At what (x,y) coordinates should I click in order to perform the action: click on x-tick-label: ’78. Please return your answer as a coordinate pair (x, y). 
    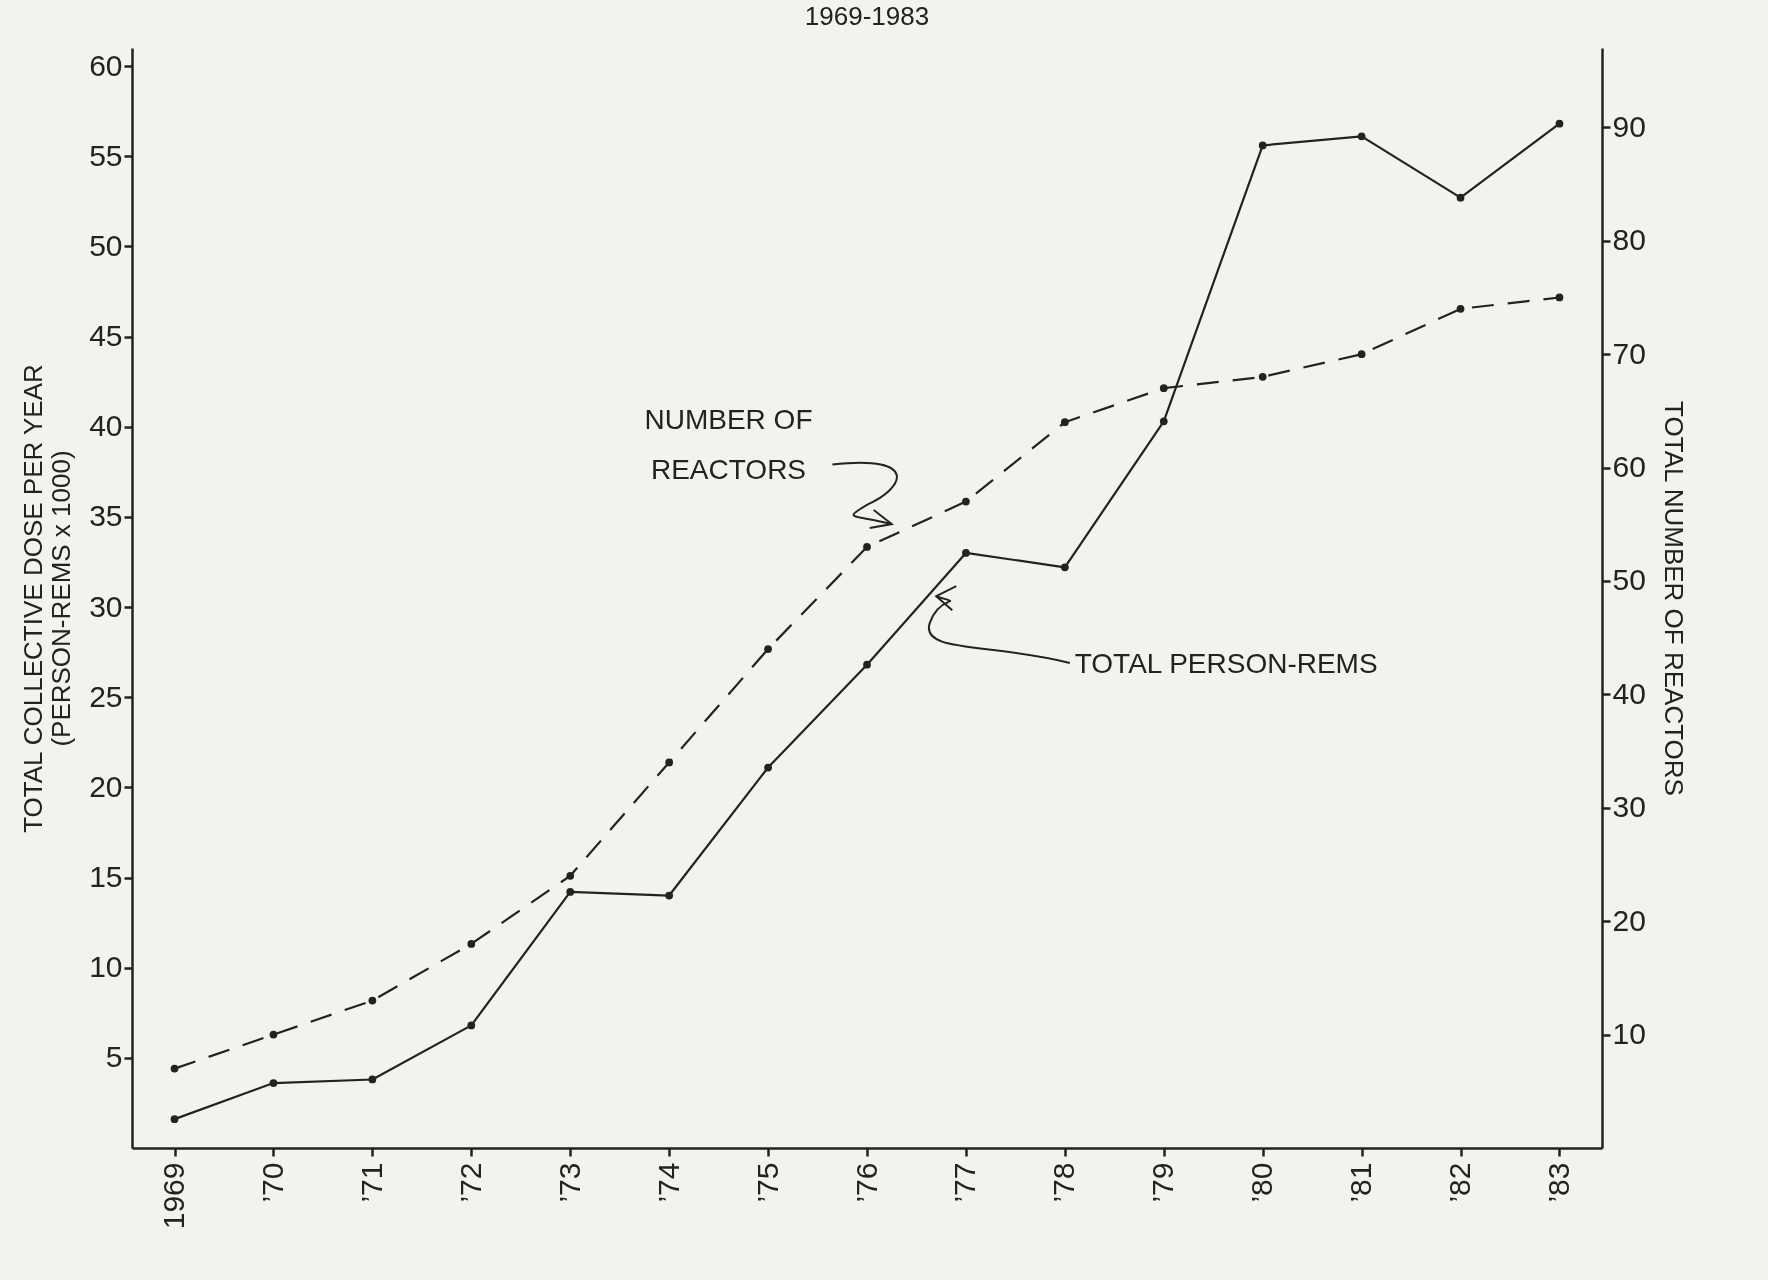
    Looking at the image, I should click on (1064, 1182).